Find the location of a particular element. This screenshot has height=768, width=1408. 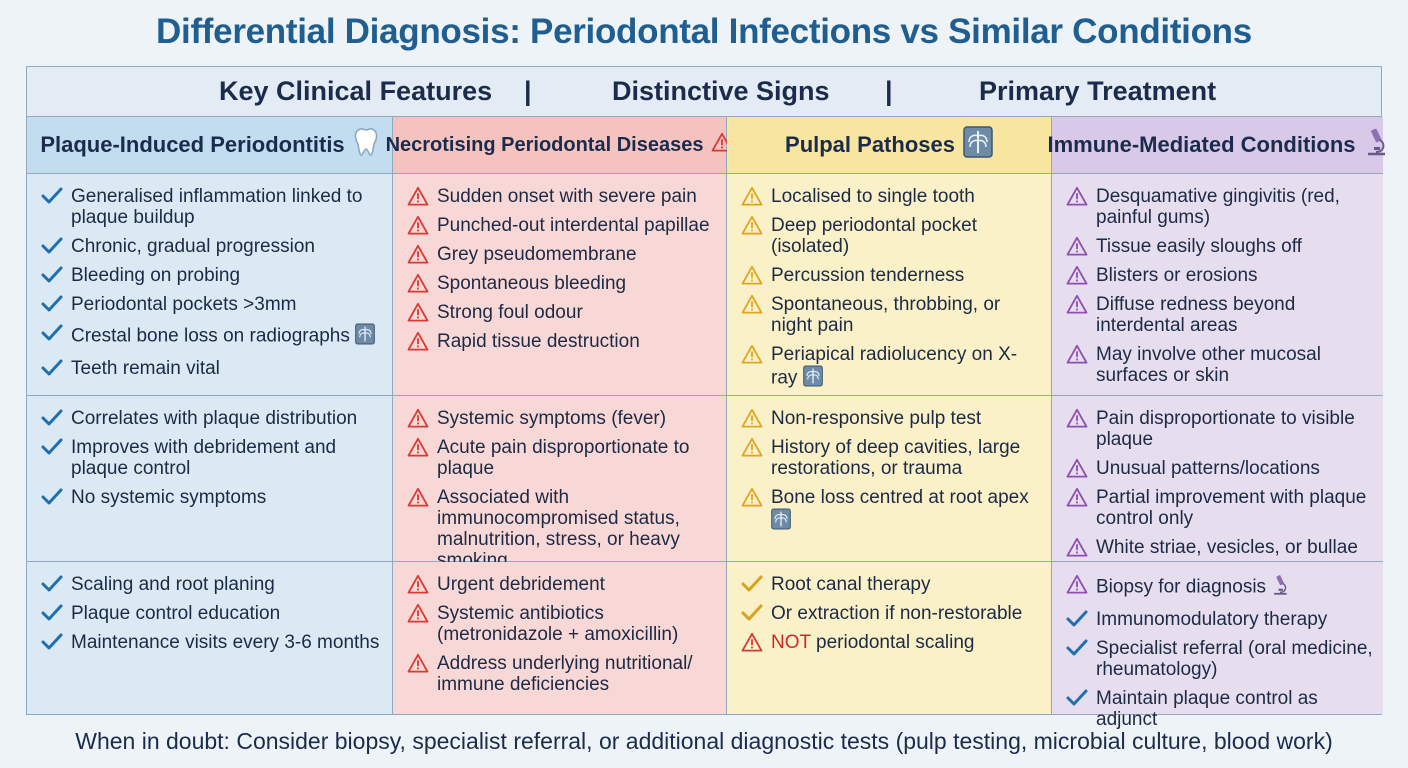

list-item: Strong foul odour is located at coordinates (562, 312).